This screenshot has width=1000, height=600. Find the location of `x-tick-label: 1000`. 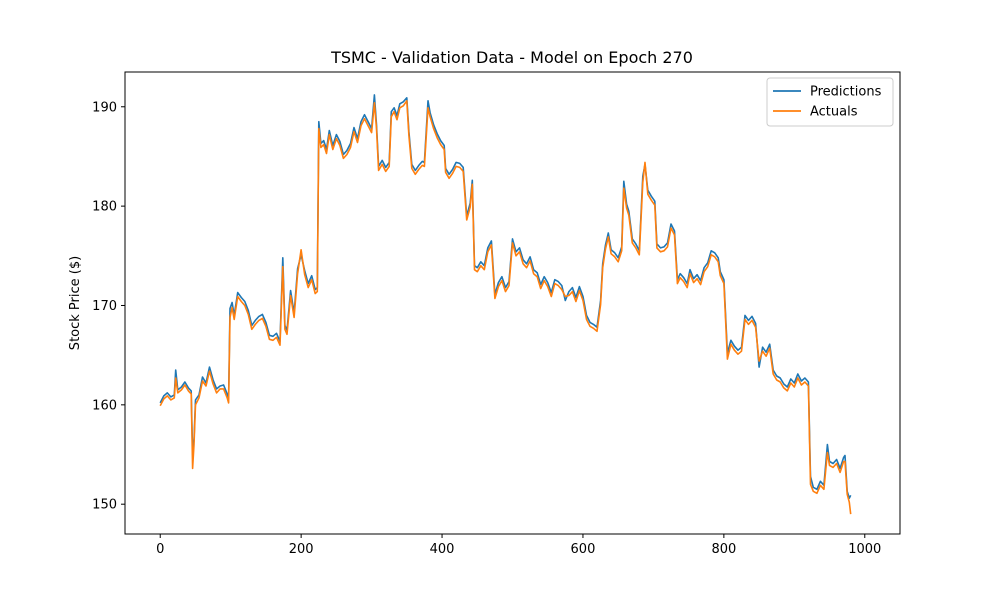

x-tick-label: 1000 is located at coordinates (864, 549).